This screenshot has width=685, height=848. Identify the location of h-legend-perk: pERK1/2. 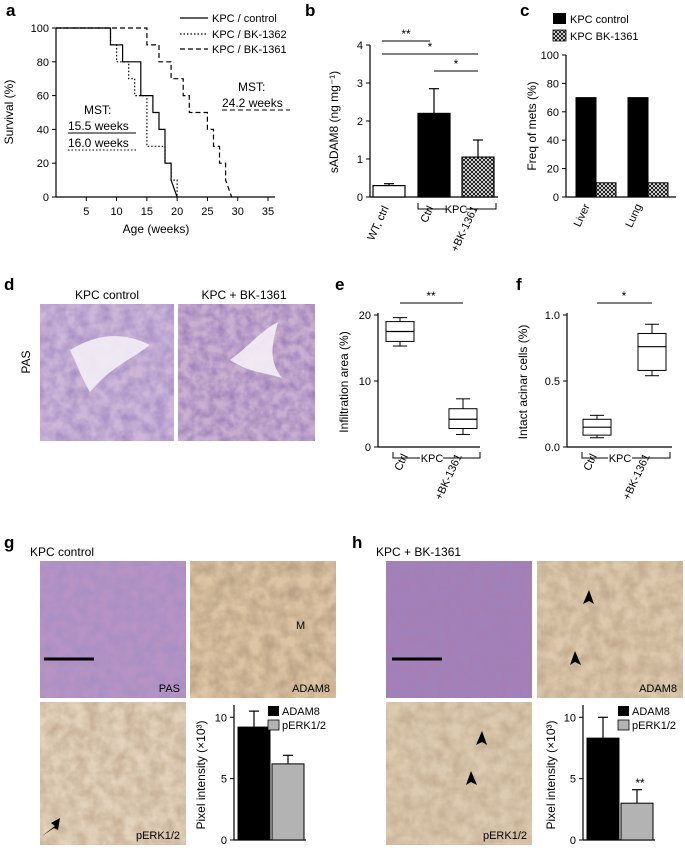
(654, 726).